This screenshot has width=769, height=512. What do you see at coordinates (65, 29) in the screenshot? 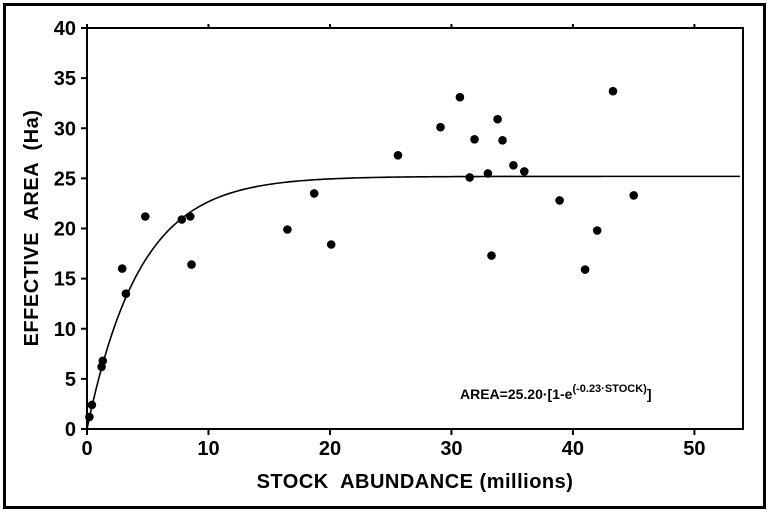
I see `y-tick-label: 40` at bounding box center [65, 29].